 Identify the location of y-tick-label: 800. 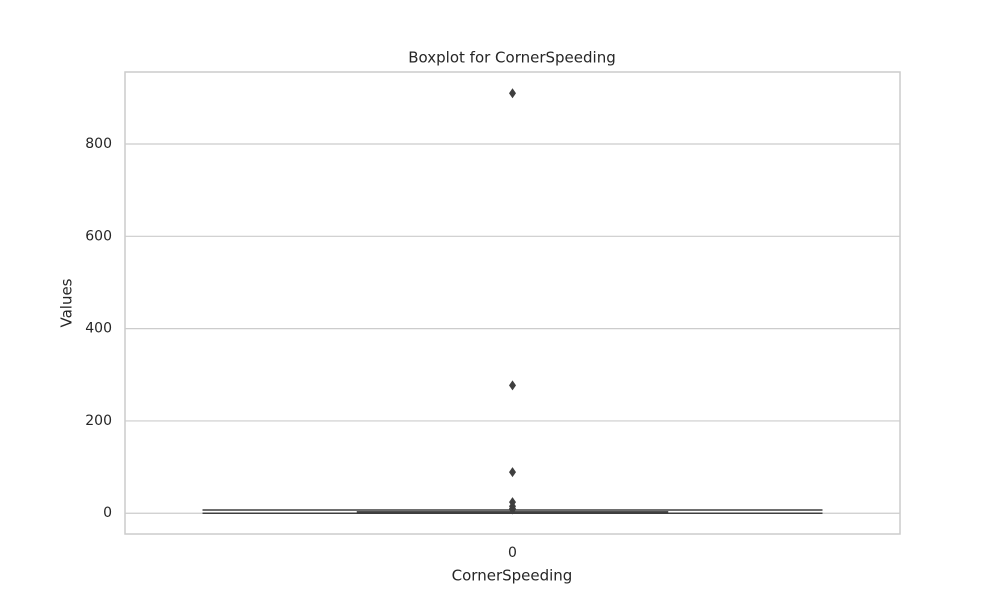
(98, 144).